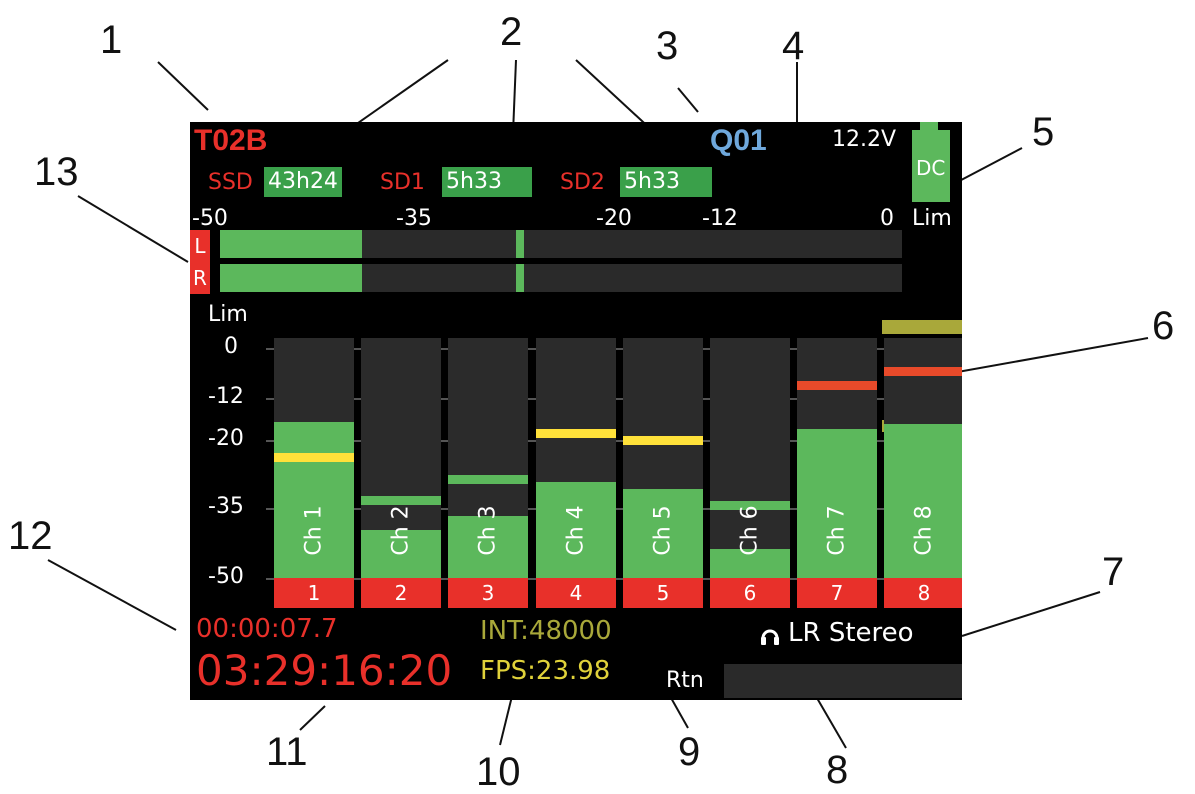 The width and height of the screenshot is (1195, 794). What do you see at coordinates (864, 139) in the screenshot?
I see `voltage-readout: 12.2V` at bounding box center [864, 139].